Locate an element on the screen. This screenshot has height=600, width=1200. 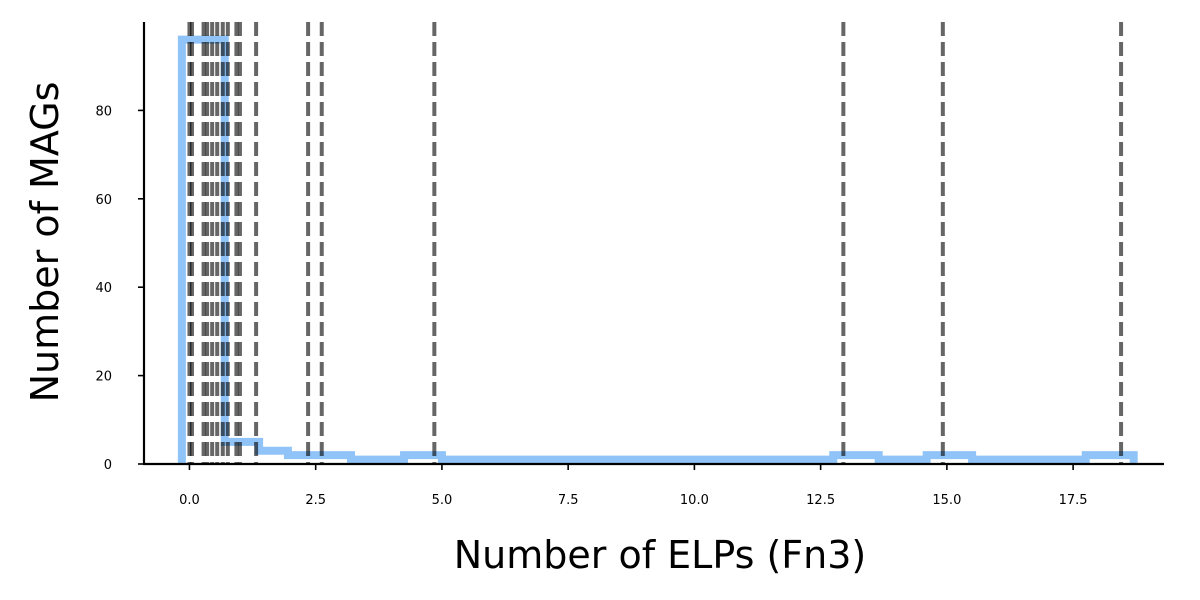
y-axis-title: Number of MAGs is located at coordinates (45, 242).